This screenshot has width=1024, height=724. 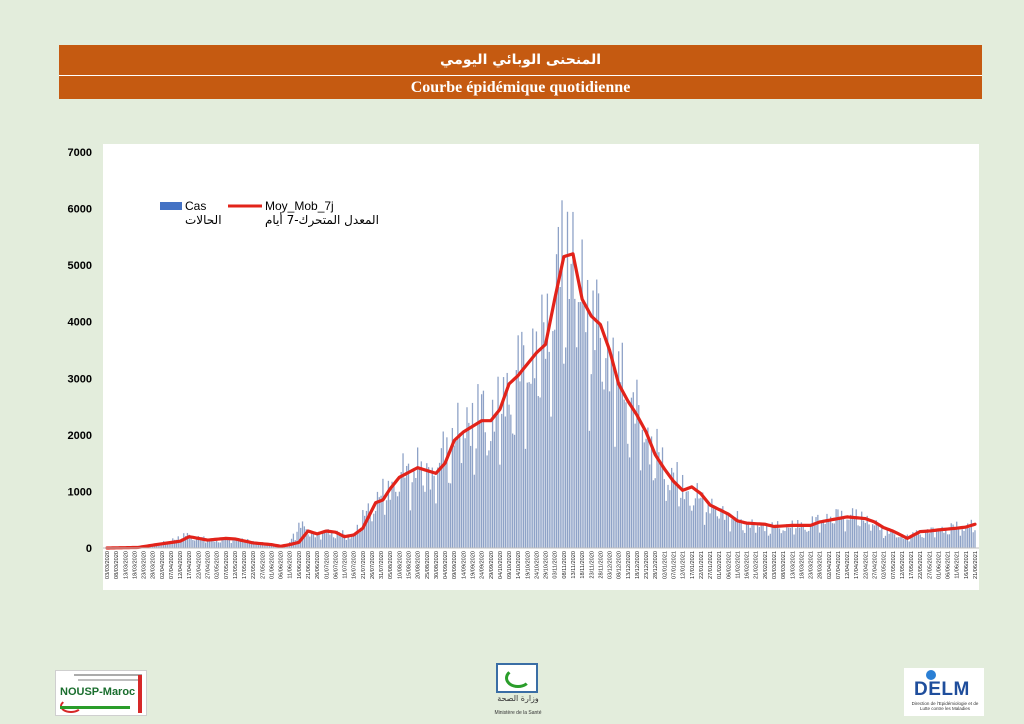 I want to click on x-tick-label: 02/01/2021, so click(x=665, y=565).